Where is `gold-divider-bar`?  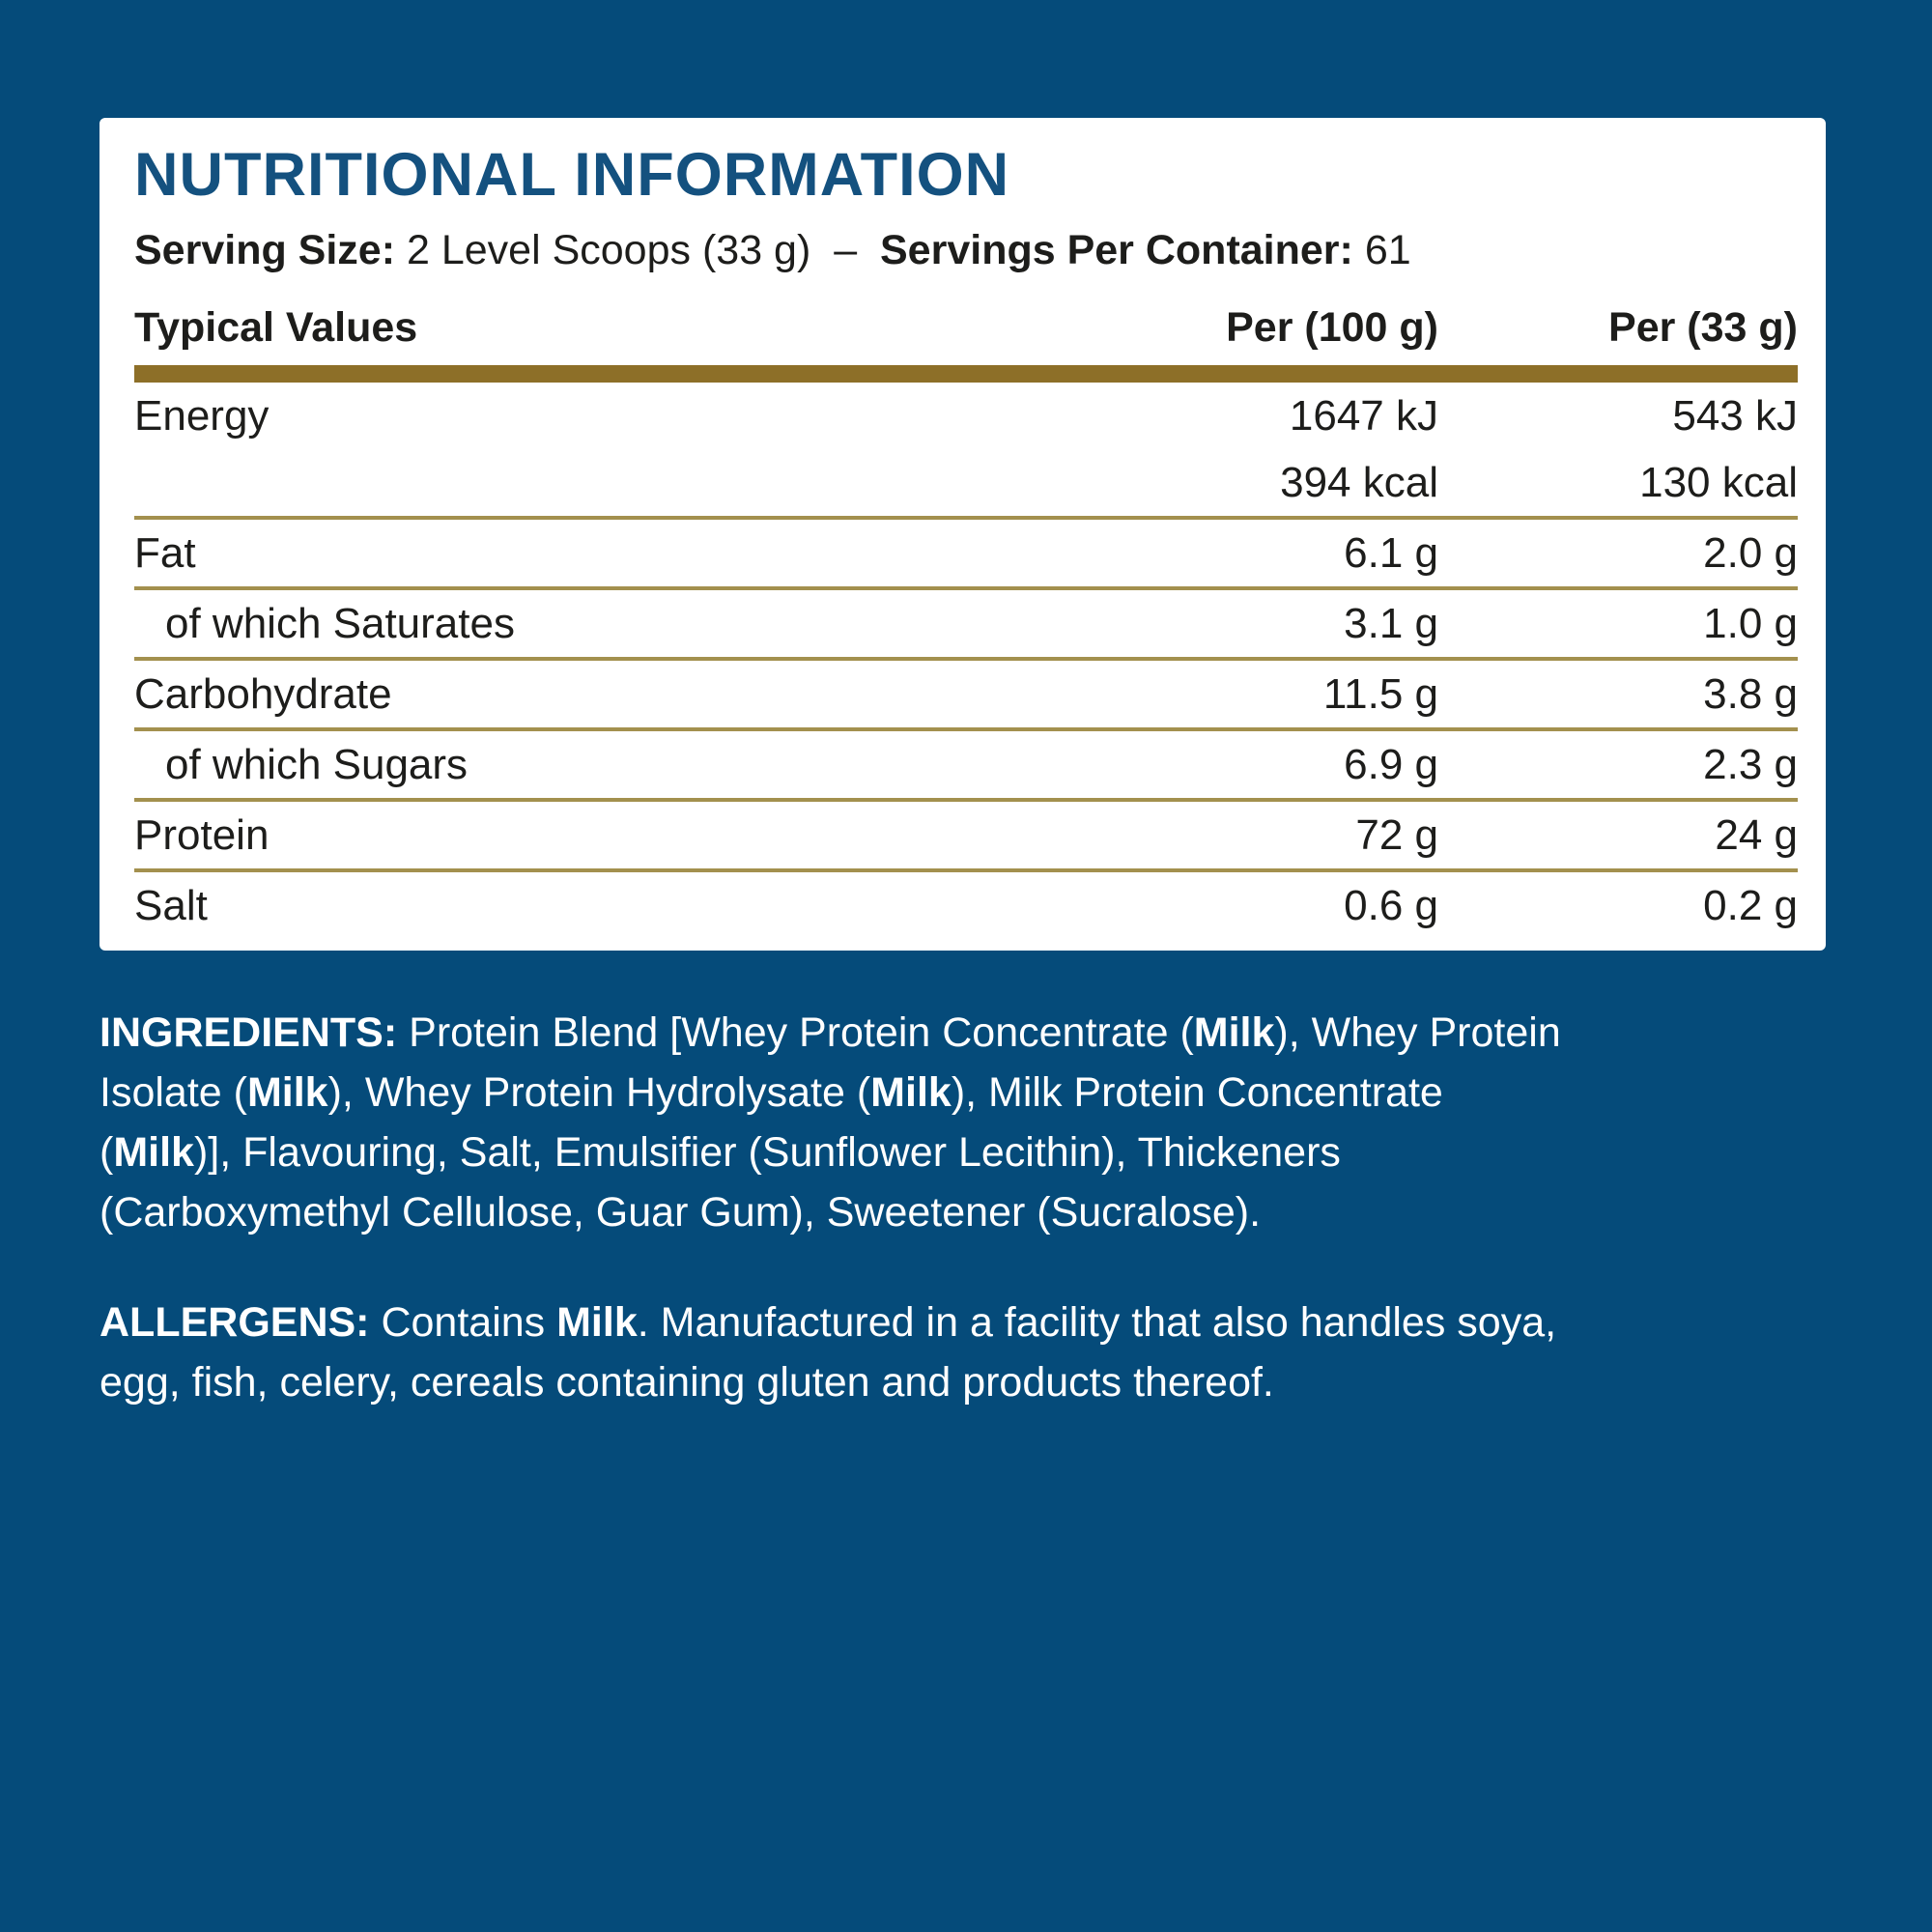
gold-divider-bar is located at coordinates (966, 374).